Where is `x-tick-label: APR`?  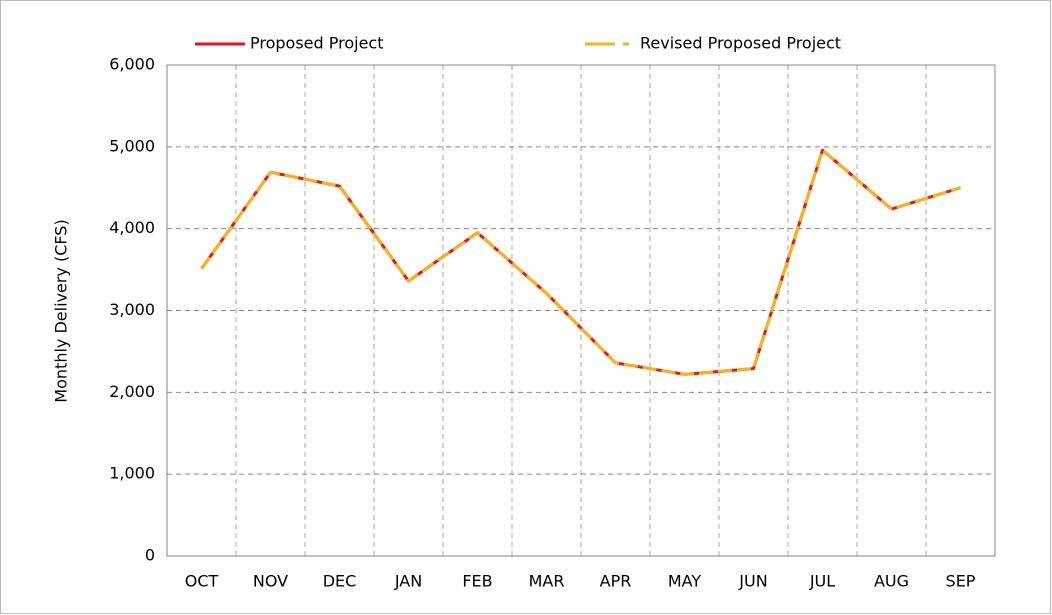
x-tick-label: APR is located at coordinates (616, 581).